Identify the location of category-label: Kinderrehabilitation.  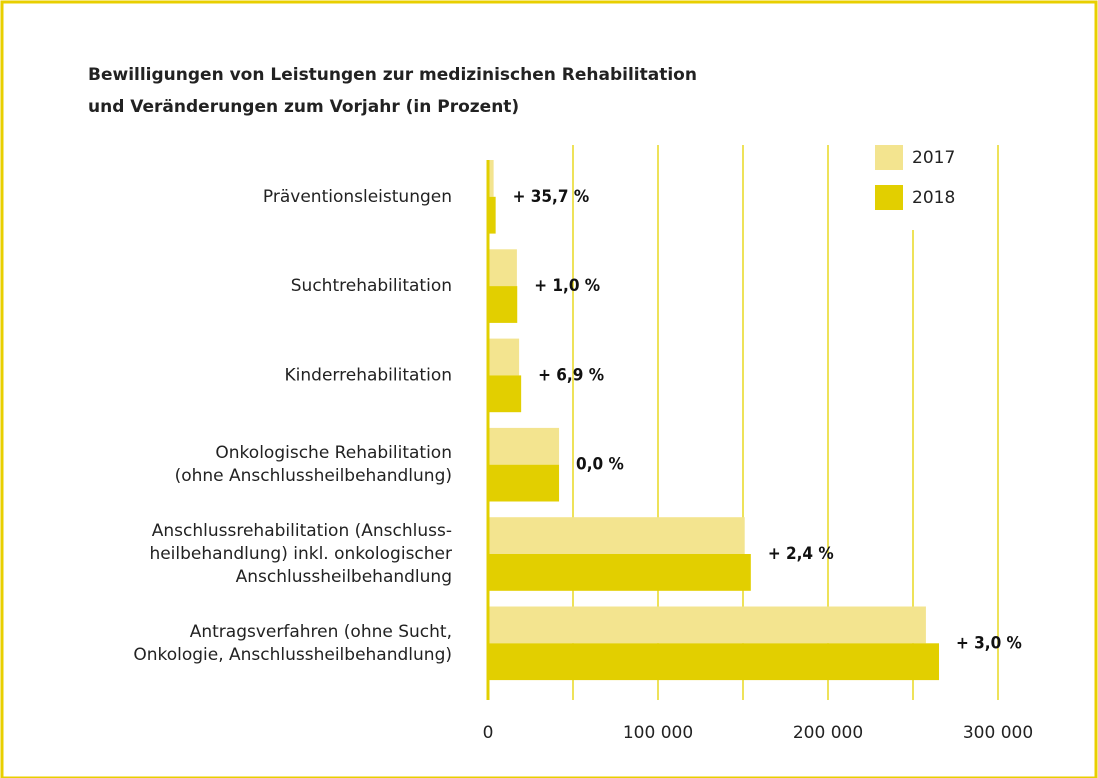
(368, 375).